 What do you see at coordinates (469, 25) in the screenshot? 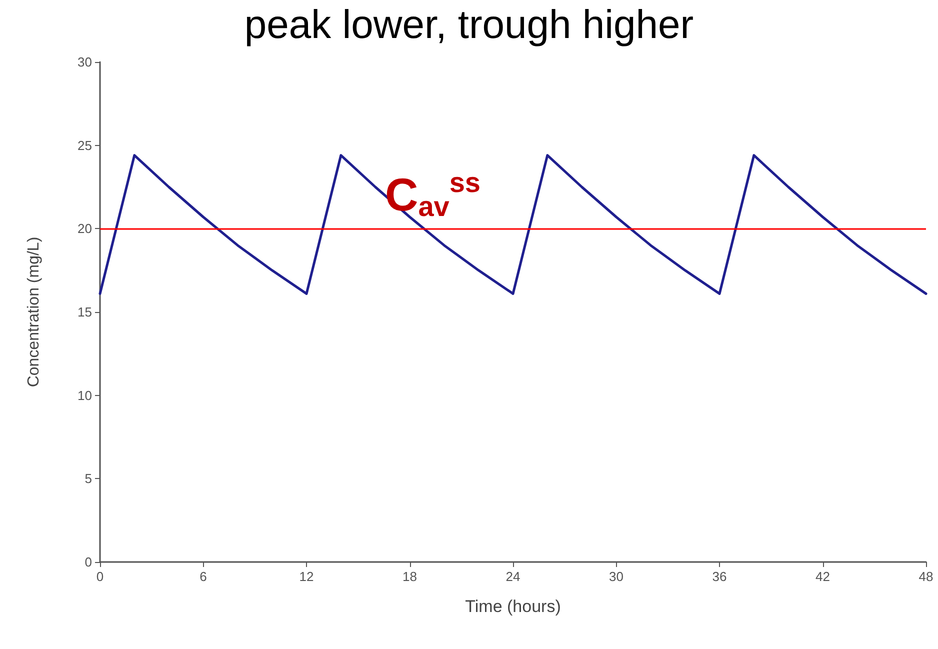
I see `chart-title: peak lower, trough higher` at bounding box center [469, 25].